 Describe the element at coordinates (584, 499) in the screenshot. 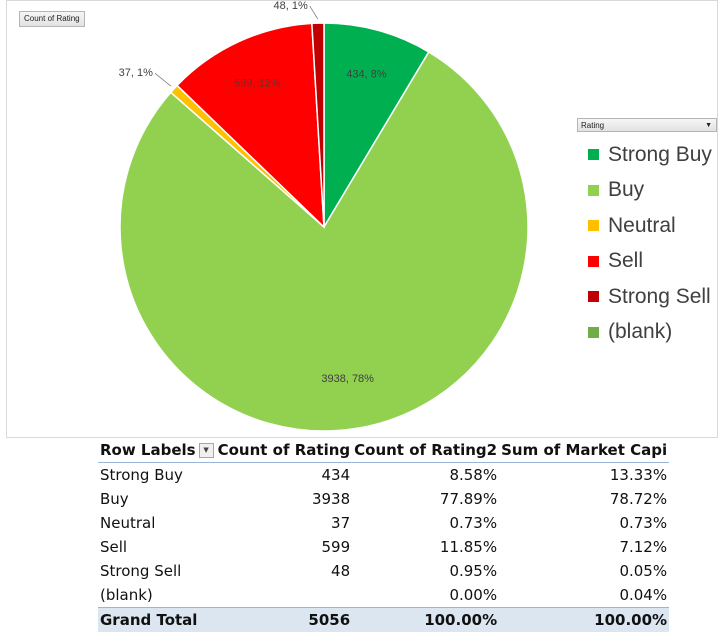

I see `table-cell: 78.72%` at that location.